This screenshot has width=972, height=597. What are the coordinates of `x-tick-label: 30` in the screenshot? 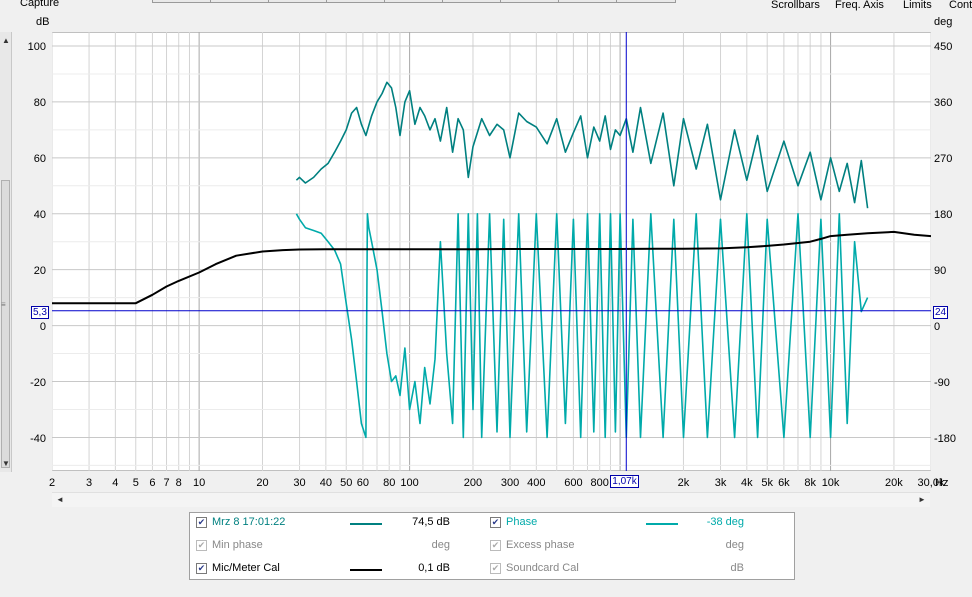 It's located at (299, 483).